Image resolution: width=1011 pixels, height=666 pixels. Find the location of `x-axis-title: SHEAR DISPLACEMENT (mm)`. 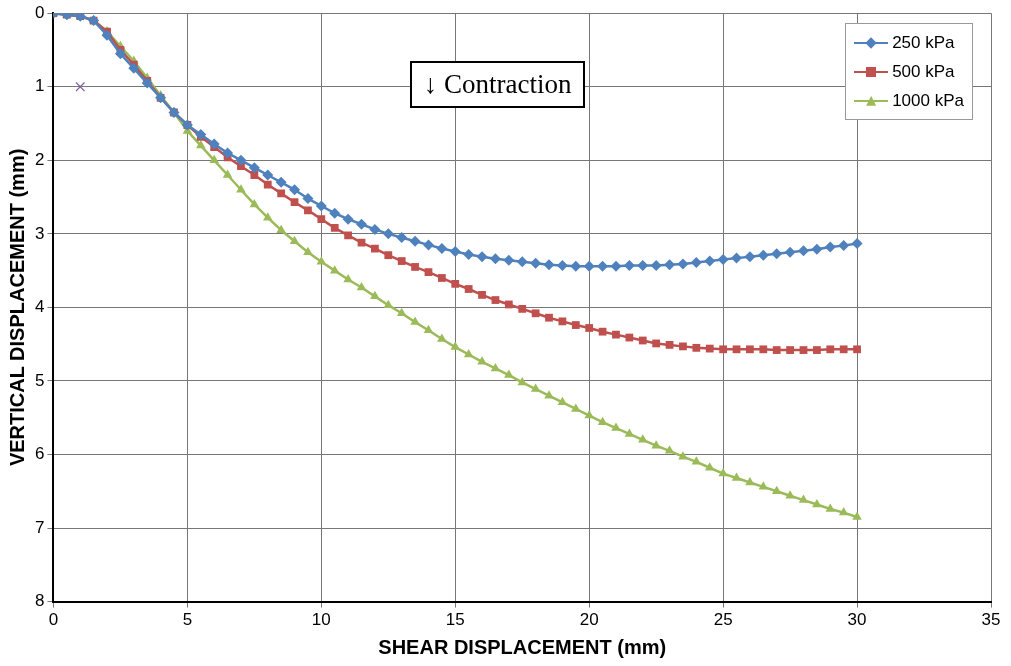

x-axis-title: SHEAR DISPLACEMENT (mm) is located at coordinates (522, 646).